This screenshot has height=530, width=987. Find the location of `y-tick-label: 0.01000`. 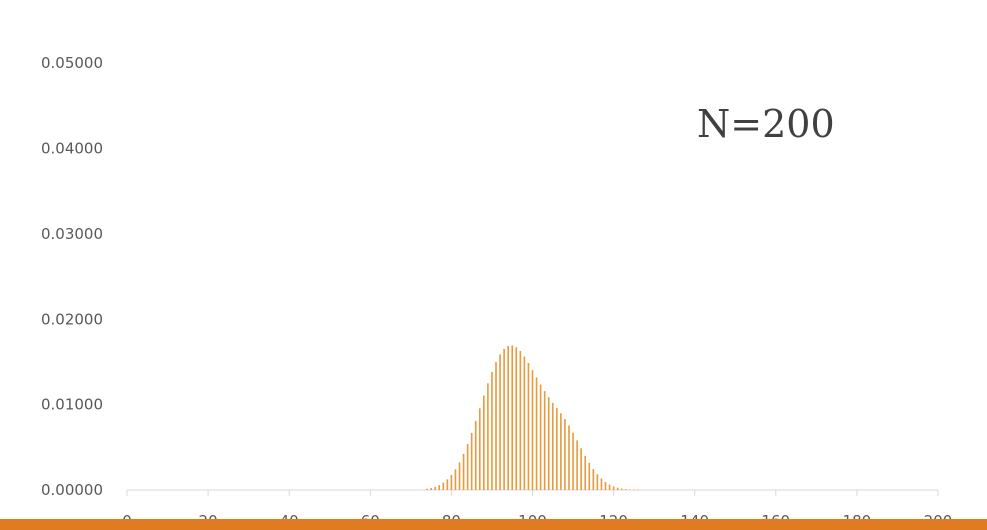

y-tick-label: 0.01000 is located at coordinates (72, 405).